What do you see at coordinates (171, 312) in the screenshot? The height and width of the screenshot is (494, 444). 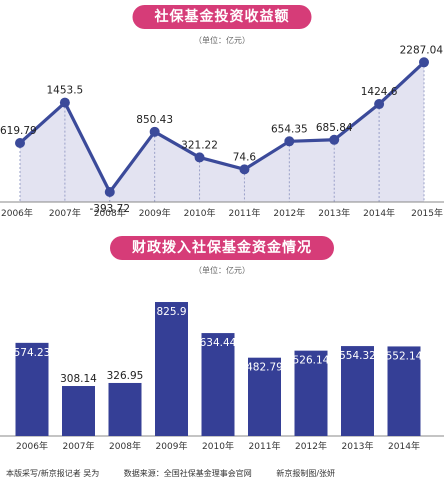 I see `bar-chart-data-label: 825.9` at bounding box center [171, 312].